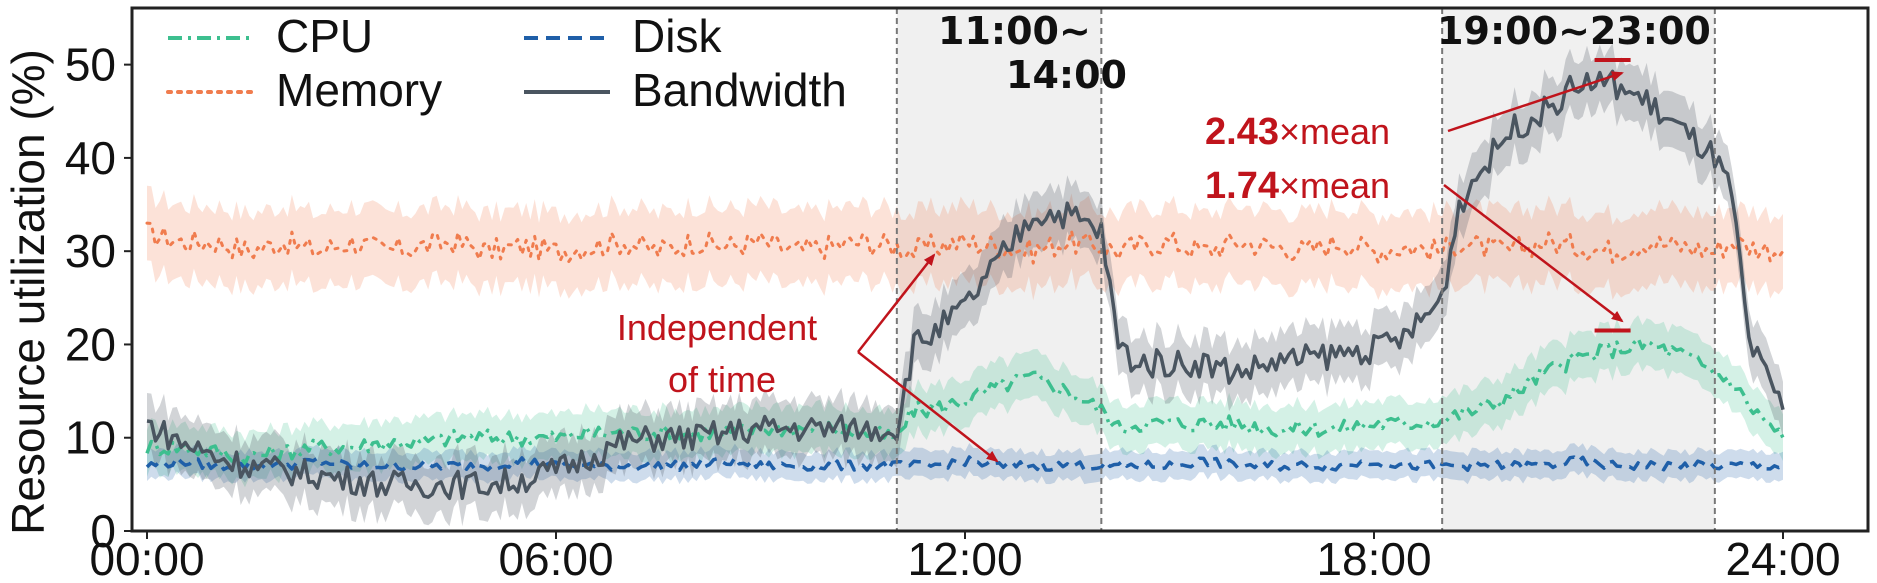 The image size is (1877, 583). I want to click on cpu-legend-label: CPU, so click(324, 36).